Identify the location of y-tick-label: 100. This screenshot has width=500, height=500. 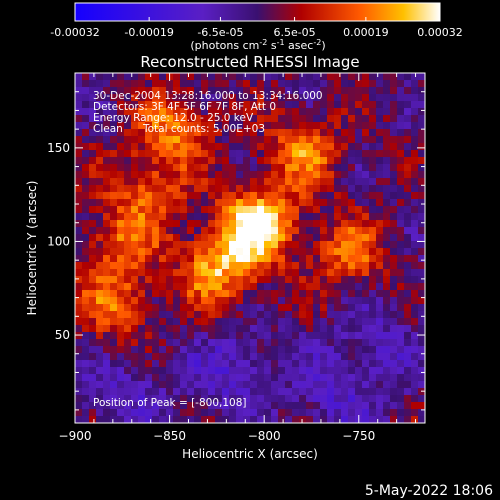
(58, 241).